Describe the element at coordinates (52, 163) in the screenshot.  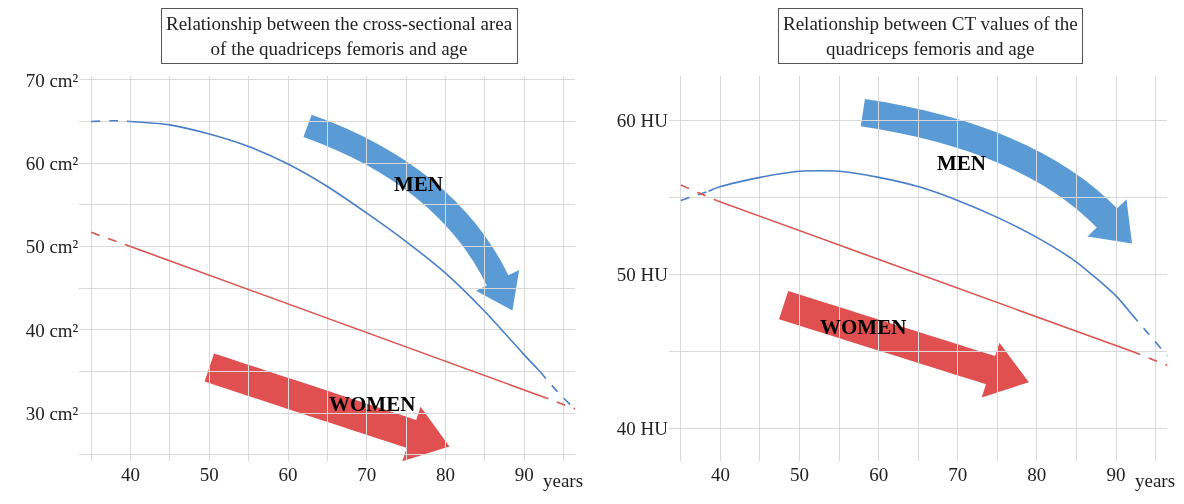
I see `y-tick-label: 60 cm²` at that location.